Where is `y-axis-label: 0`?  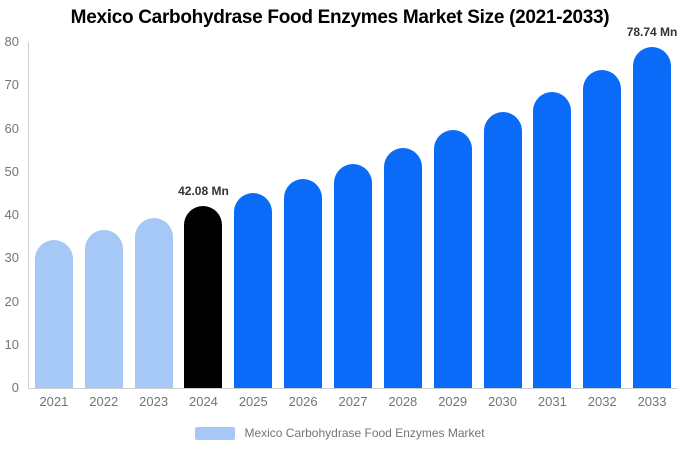 y-axis-label: 0 is located at coordinates (15, 387).